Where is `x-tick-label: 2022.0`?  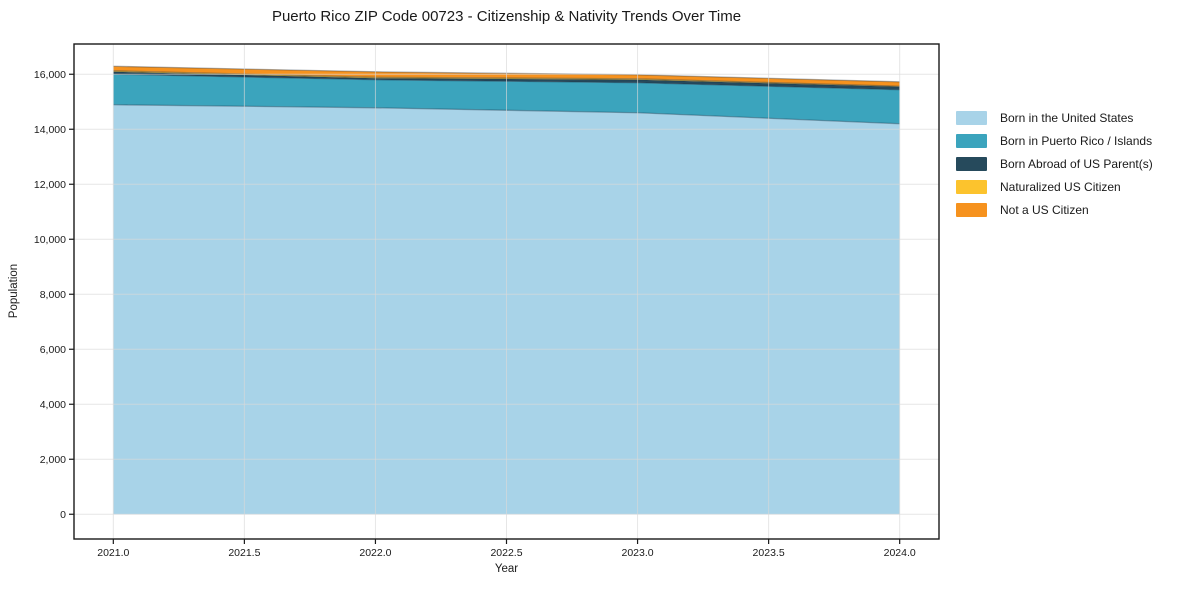 x-tick-label: 2022.0 is located at coordinates (375, 553).